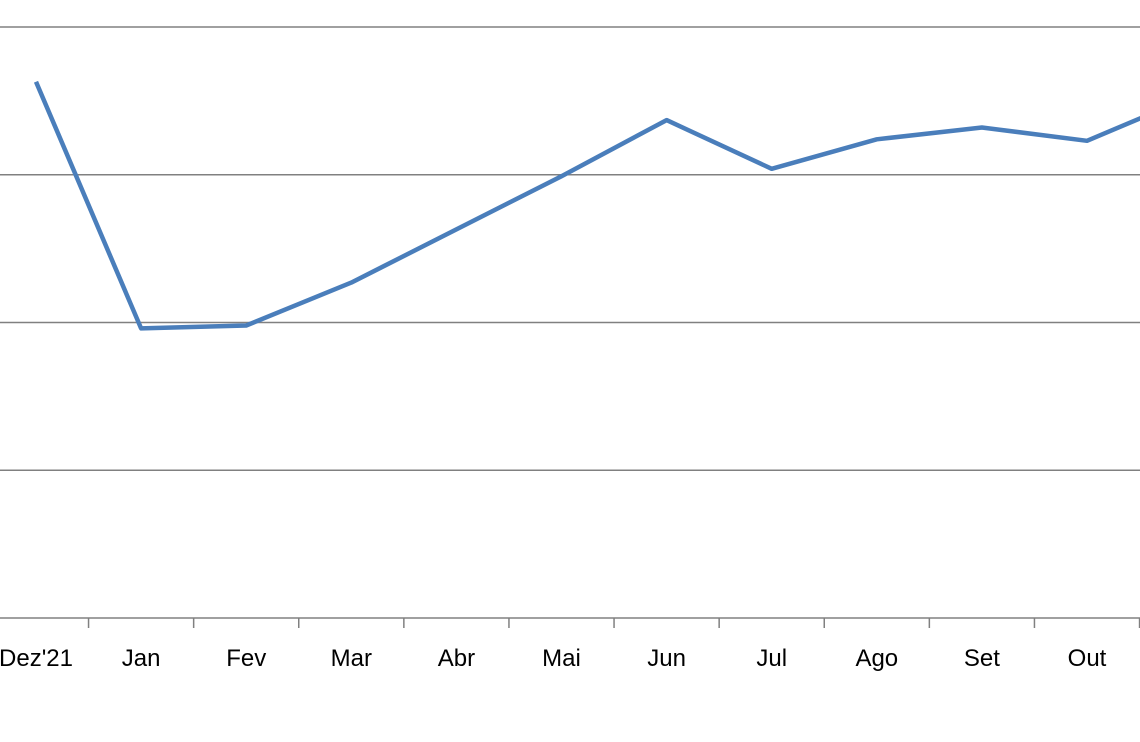  Describe the element at coordinates (771, 658) in the screenshot. I see `x-tick-label: Jul` at that location.